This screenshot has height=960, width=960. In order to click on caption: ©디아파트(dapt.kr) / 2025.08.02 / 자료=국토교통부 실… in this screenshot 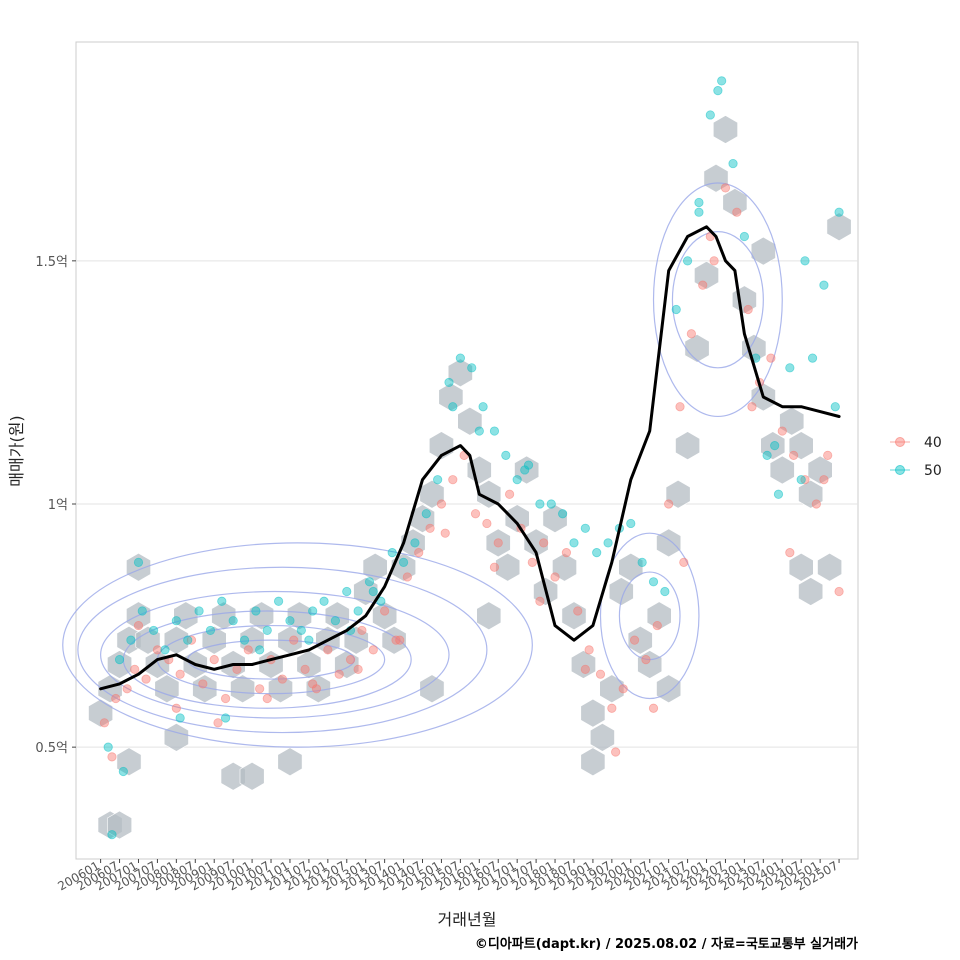, I will do `click(666, 944)`.